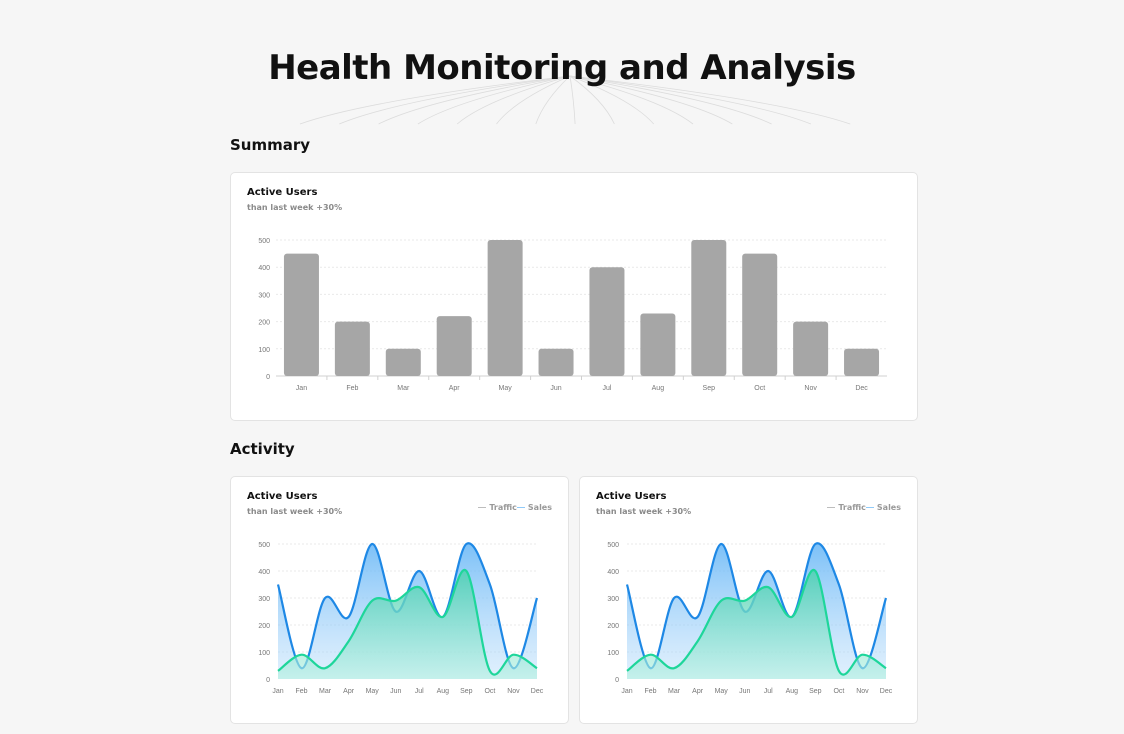 This screenshot has height=734, width=1124. What do you see at coordinates (270, 145) in the screenshot?
I see `summary-section-title: Summary` at bounding box center [270, 145].